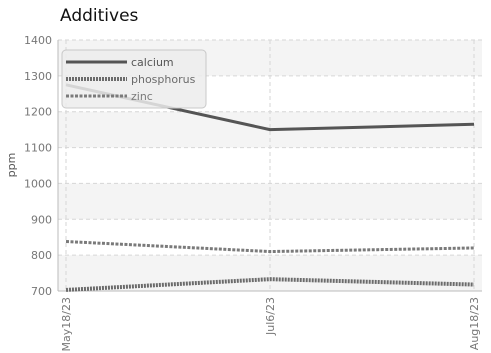 This screenshot has width=491, height=353. I want to click on y-tick-label: 1200, so click(38, 112).